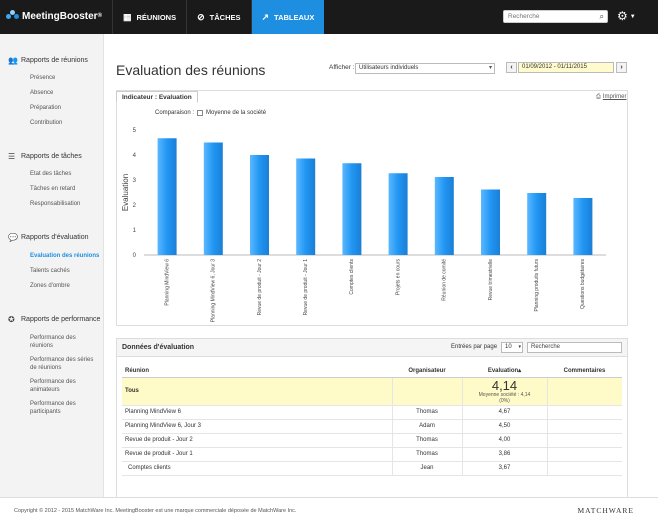 Image resolution: width=658 pixels, height=529 pixels. I want to click on sidebar-item-absence: Absence, so click(42, 93).